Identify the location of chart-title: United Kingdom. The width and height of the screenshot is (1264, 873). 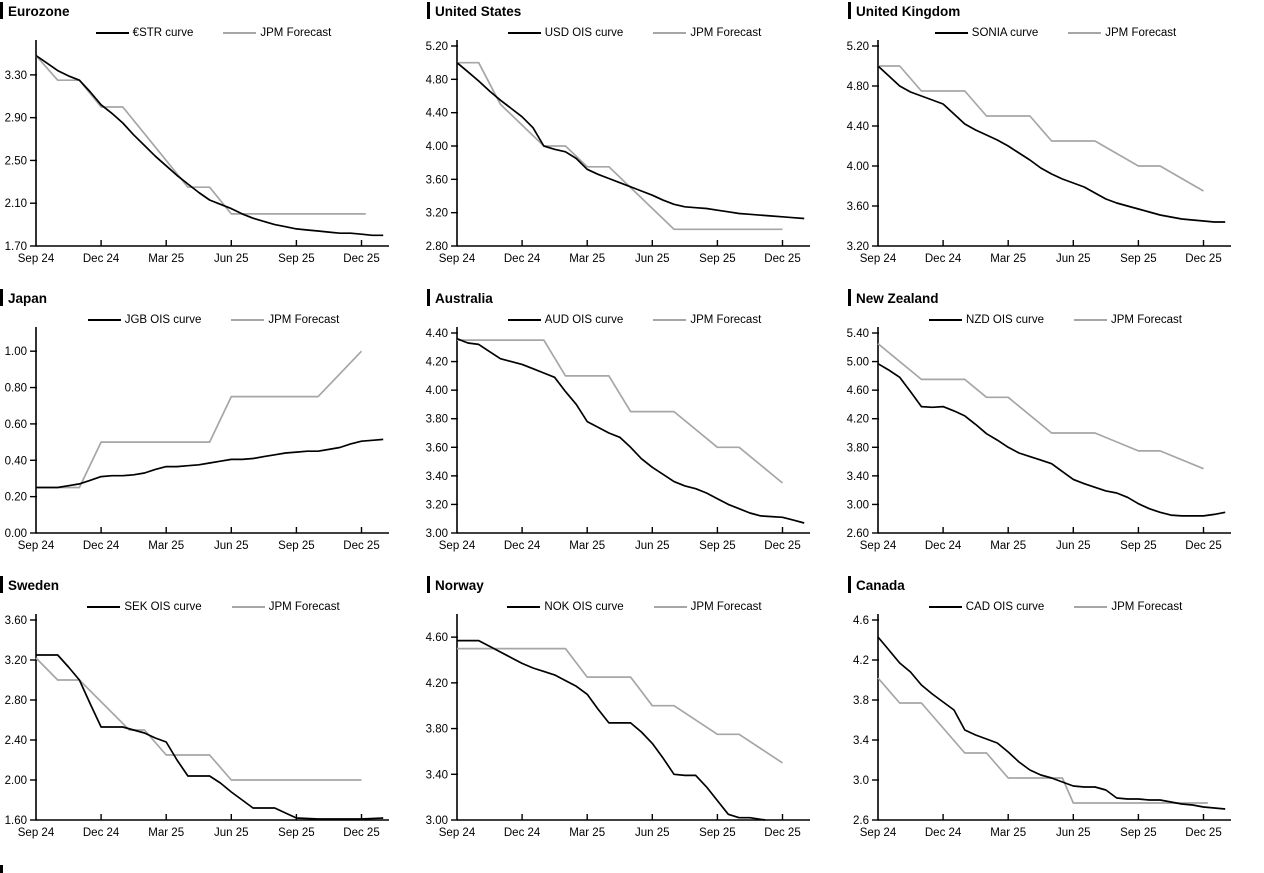
(904, 10).